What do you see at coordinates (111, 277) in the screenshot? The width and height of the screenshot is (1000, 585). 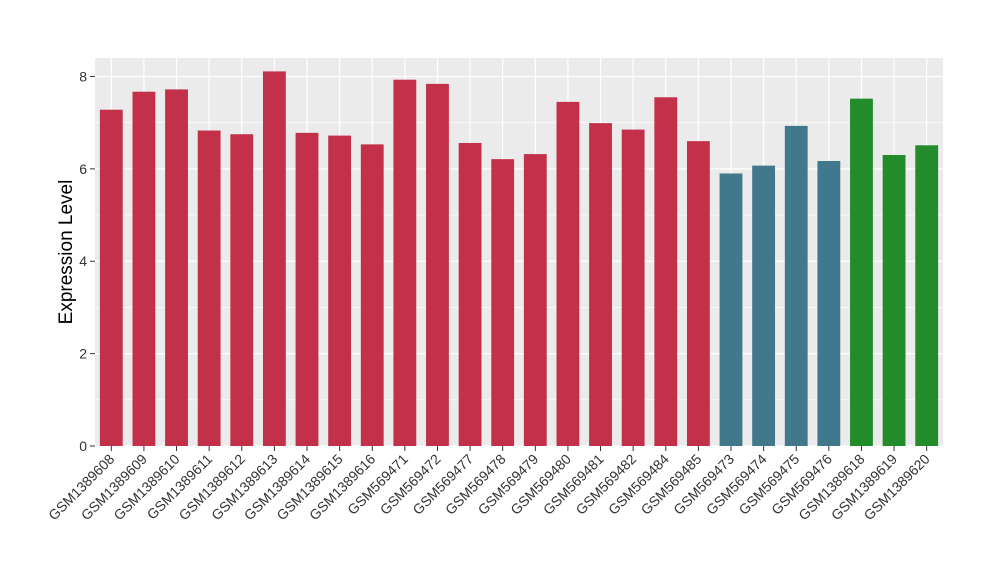 I see `bar-GSM1389608` at bounding box center [111, 277].